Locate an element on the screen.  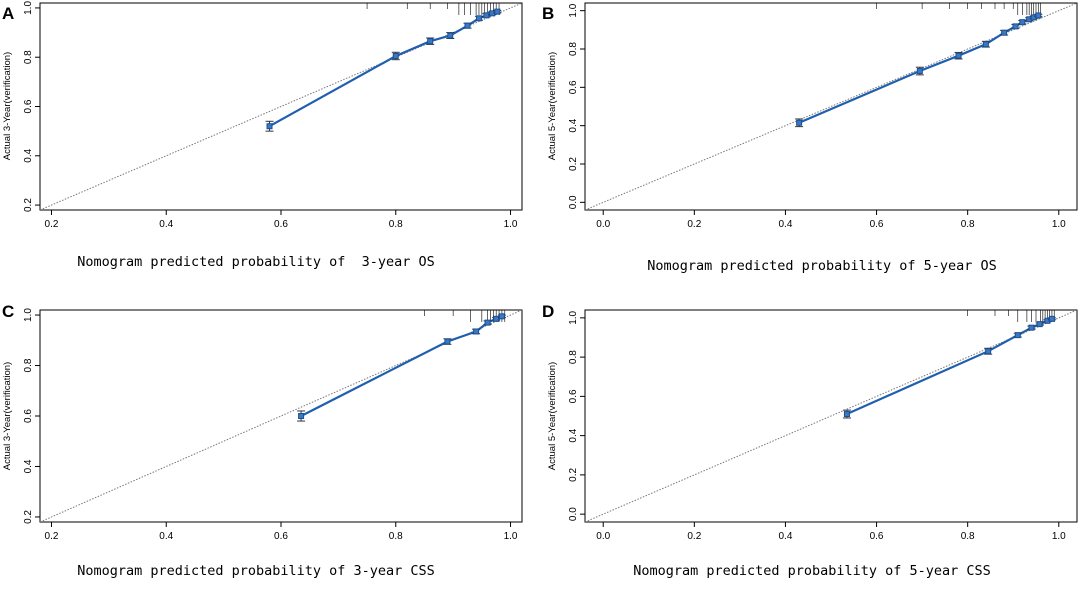
panel-letter: D is located at coordinates (548, 311).